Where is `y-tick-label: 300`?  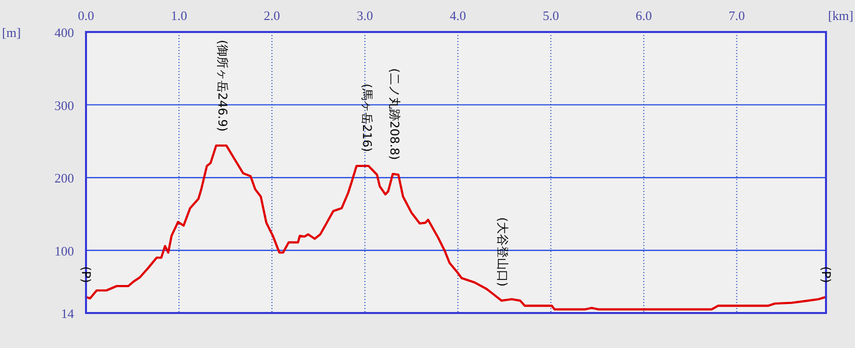
y-tick-label: 300 is located at coordinates (64, 105).